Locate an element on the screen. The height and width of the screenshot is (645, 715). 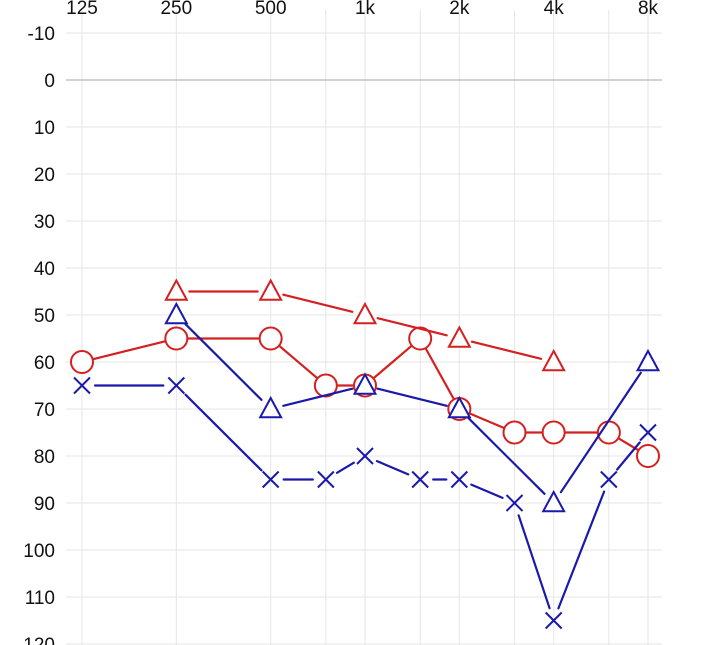
x-tick-label: 2k is located at coordinates (459, 9).